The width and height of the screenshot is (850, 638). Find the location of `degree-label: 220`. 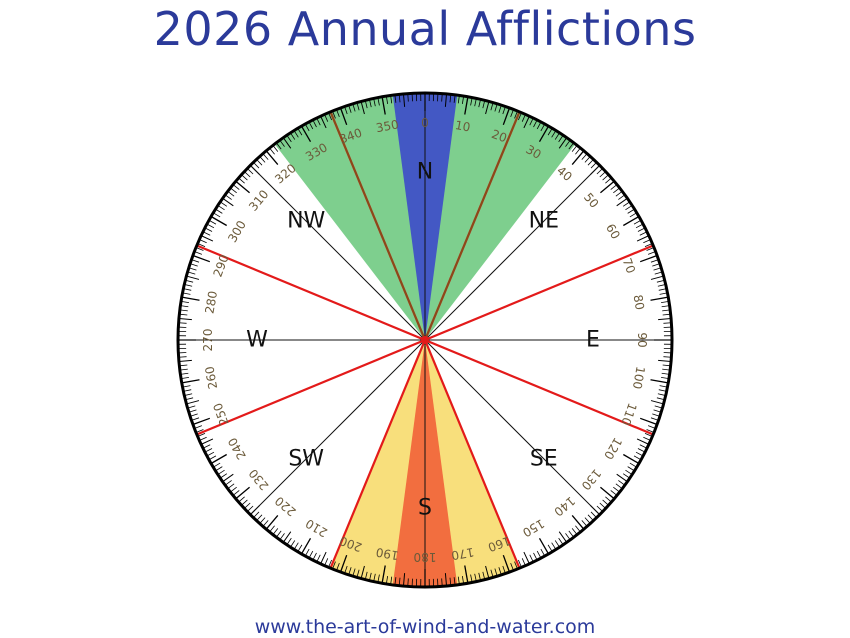

degree-label: 220 is located at coordinates (285, 506).